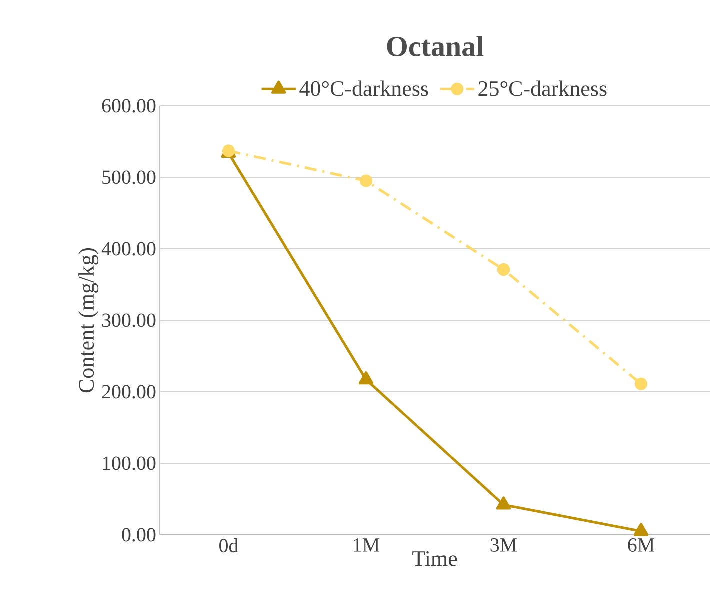  Describe the element at coordinates (435, 46) in the screenshot. I see `chart-title: Octanal` at that location.